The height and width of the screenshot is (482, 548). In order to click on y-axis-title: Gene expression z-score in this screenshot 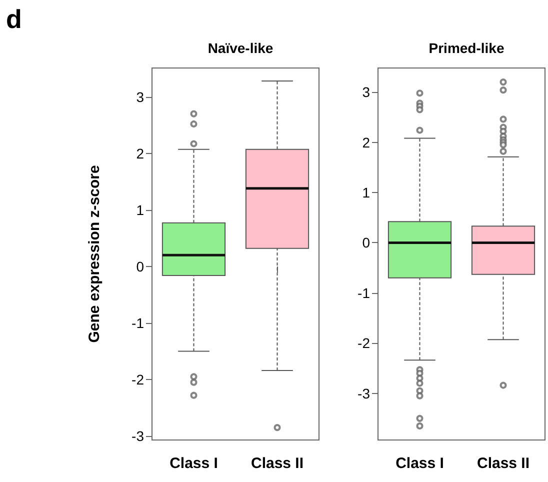, I will do `click(94, 254)`.